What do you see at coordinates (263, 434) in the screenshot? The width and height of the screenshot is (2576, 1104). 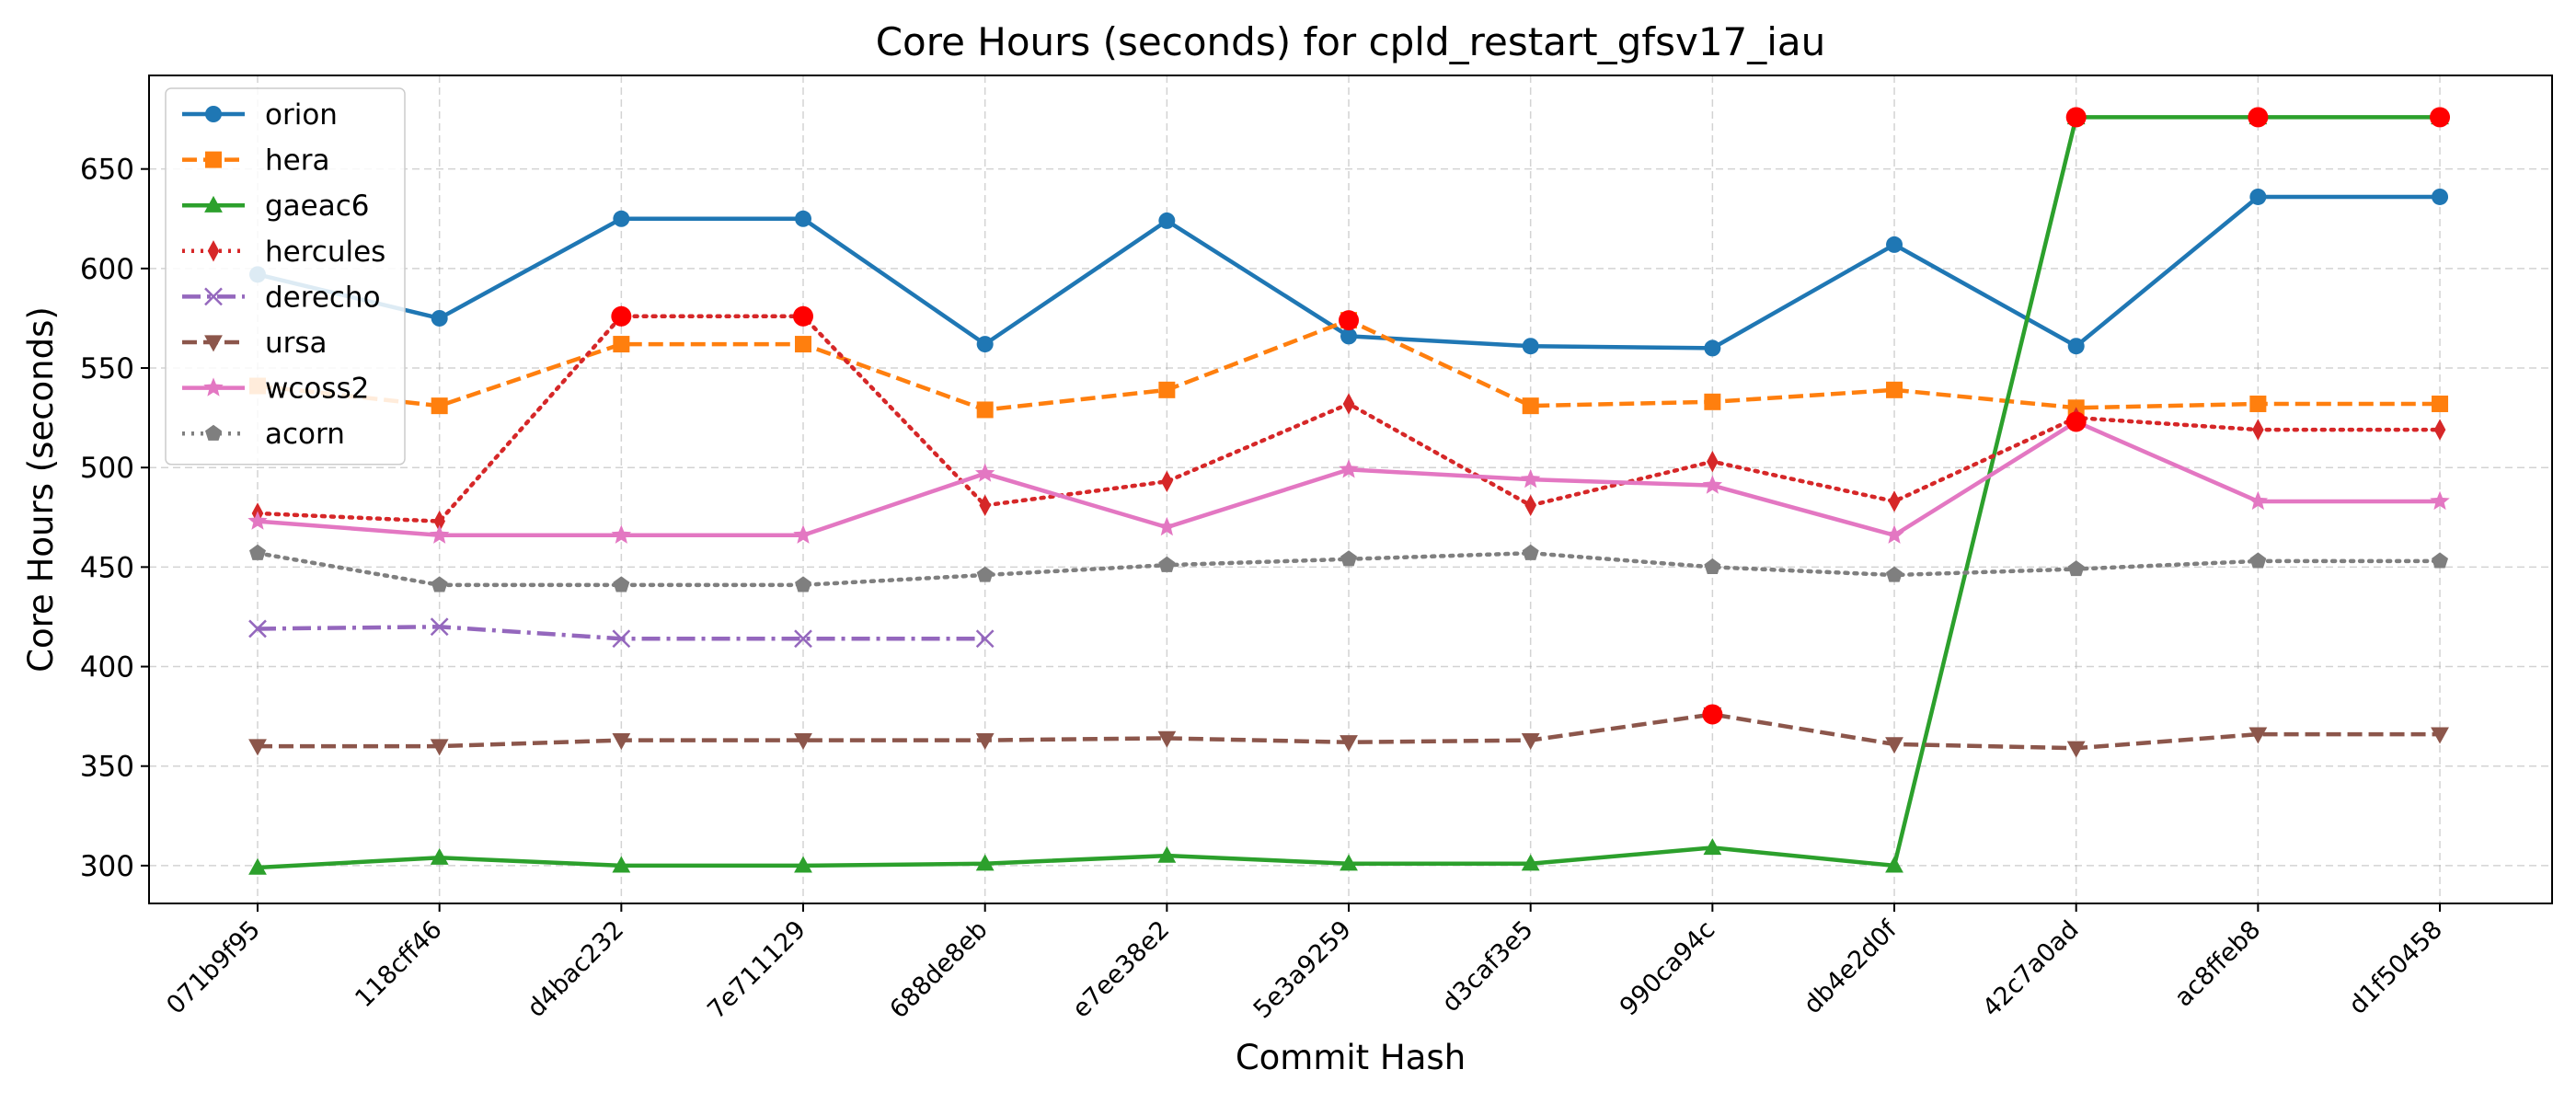 I see `legend-item-acorn: acorn` at bounding box center [263, 434].